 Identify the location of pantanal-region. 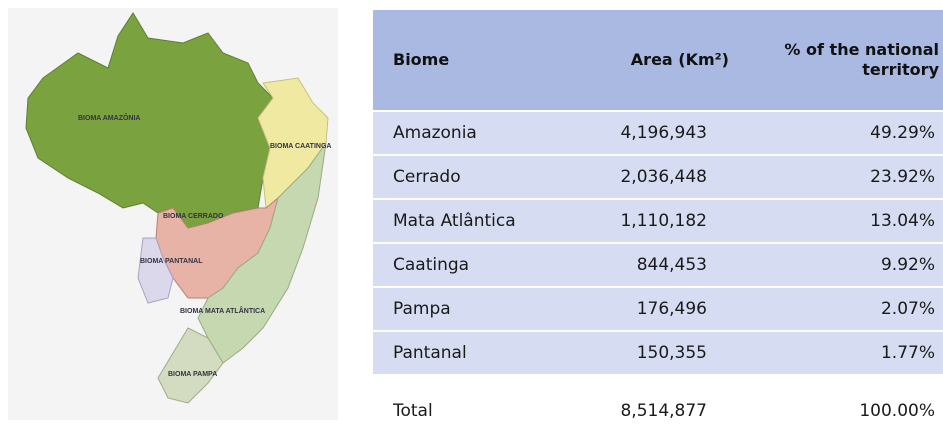
(155, 270).